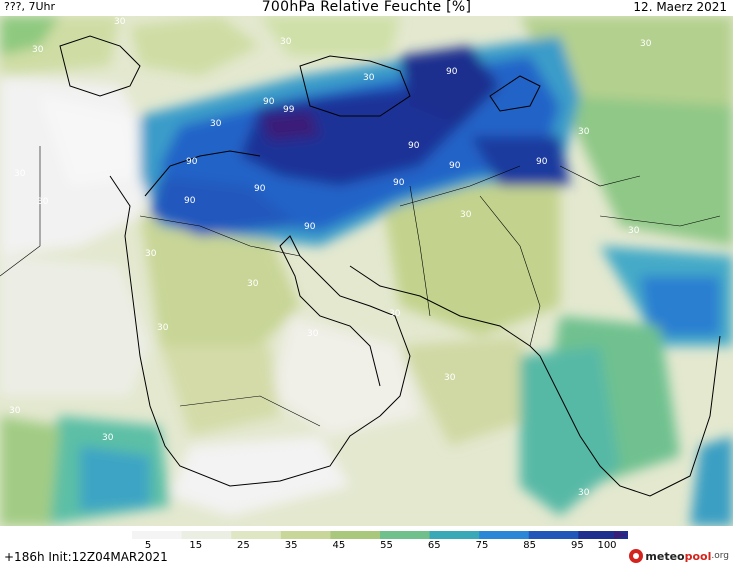 The width and height of the screenshot is (733, 566). I want to click on colorbar-tick-label: 45, so click(339, 545).